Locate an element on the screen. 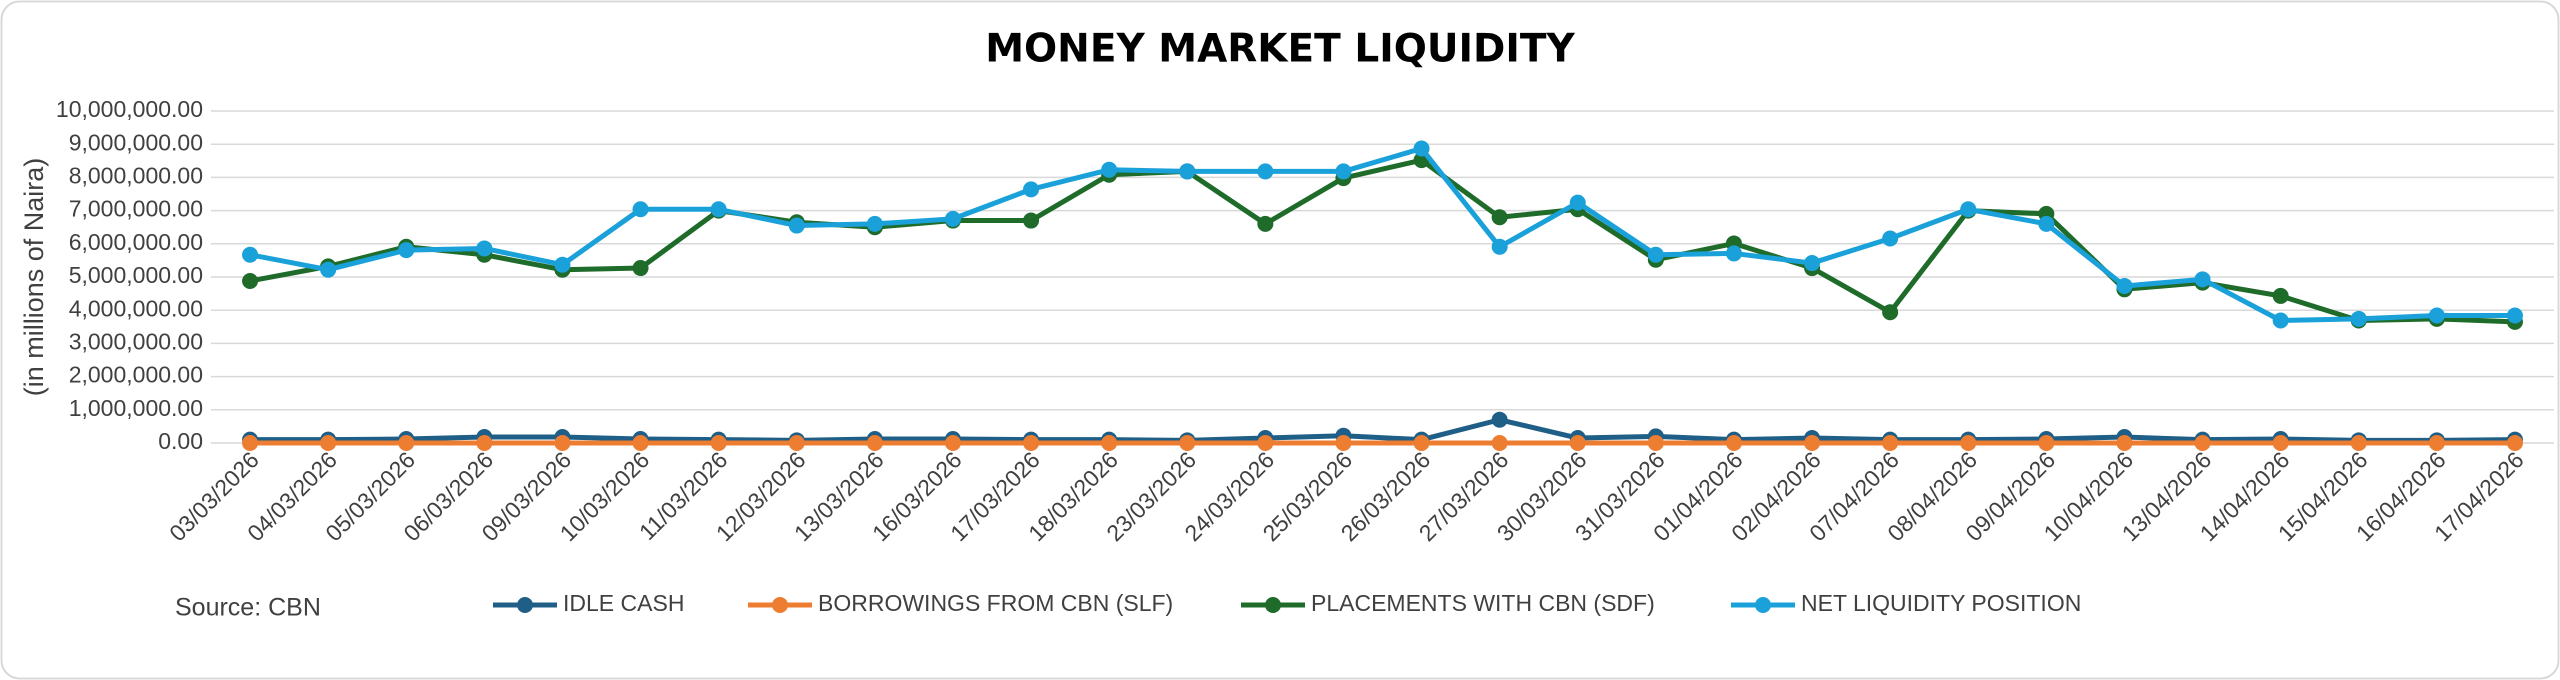  y-tick-label: 6,000,000.00 is located at coordinates (136, 242).